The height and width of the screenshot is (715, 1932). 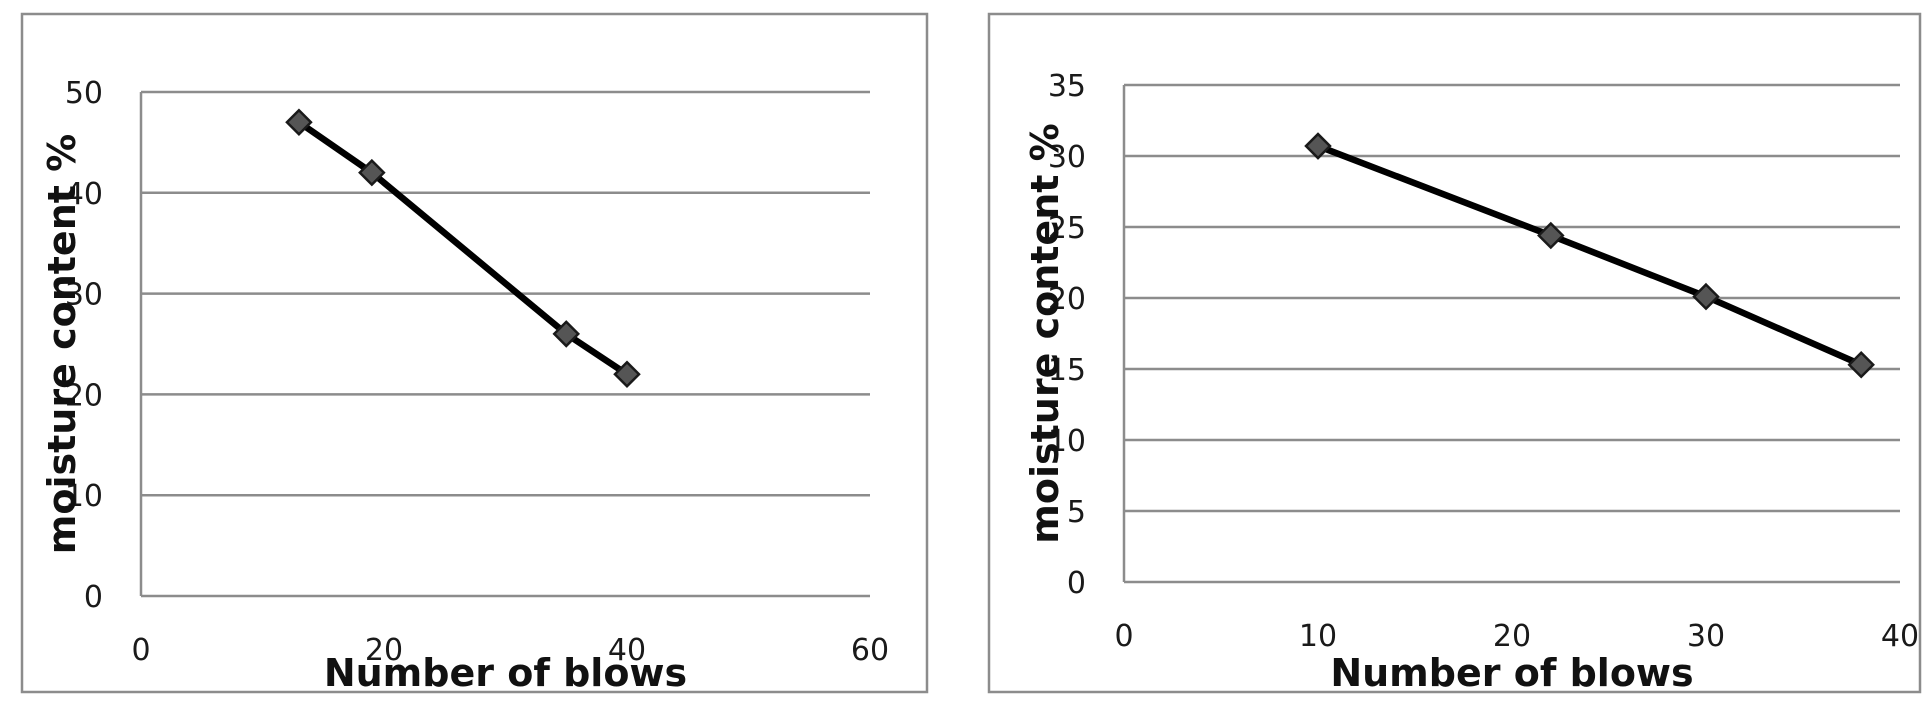 What do you see at coordinates (1076, 512) in the screenshot?
I see `y-tick-label: 5` at bounding box center [1076, 512].